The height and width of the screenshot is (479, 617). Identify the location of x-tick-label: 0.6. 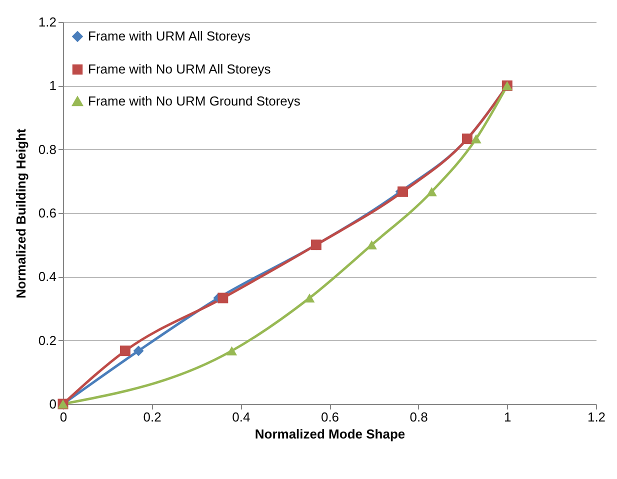
(330, 417).